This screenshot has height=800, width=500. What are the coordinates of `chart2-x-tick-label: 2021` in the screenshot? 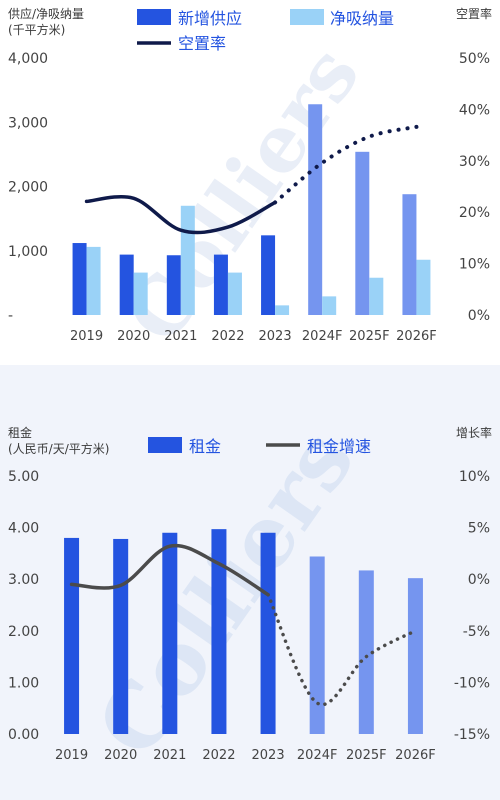 It's located at (169, 755).